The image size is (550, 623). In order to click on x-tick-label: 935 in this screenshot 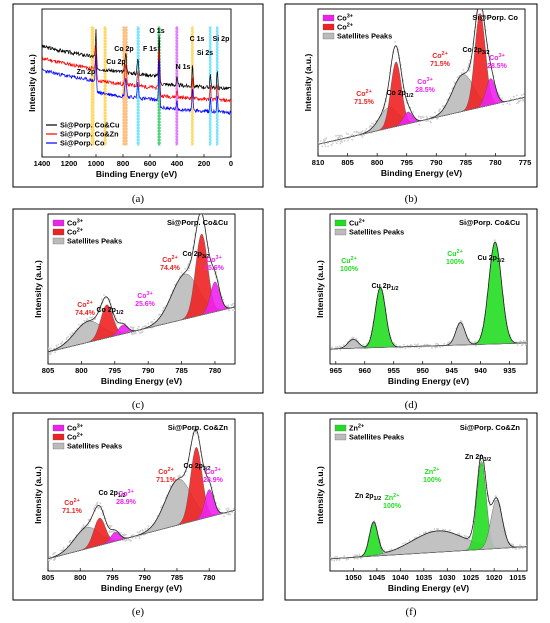, I will do `click(509, 370)`.